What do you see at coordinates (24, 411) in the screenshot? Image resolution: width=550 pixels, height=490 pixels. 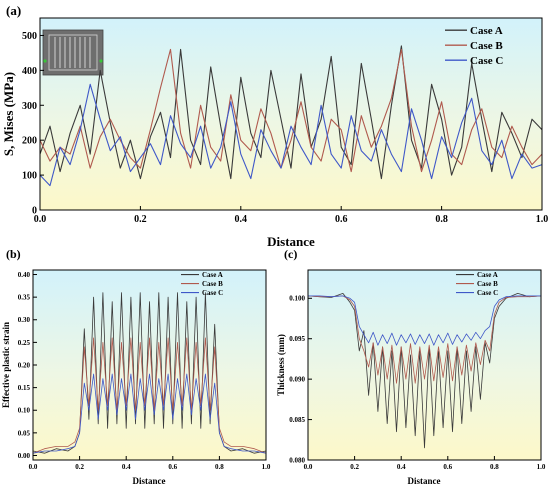 I see `y-tick-label-b: 0.10` at bounding box center [24, 411].